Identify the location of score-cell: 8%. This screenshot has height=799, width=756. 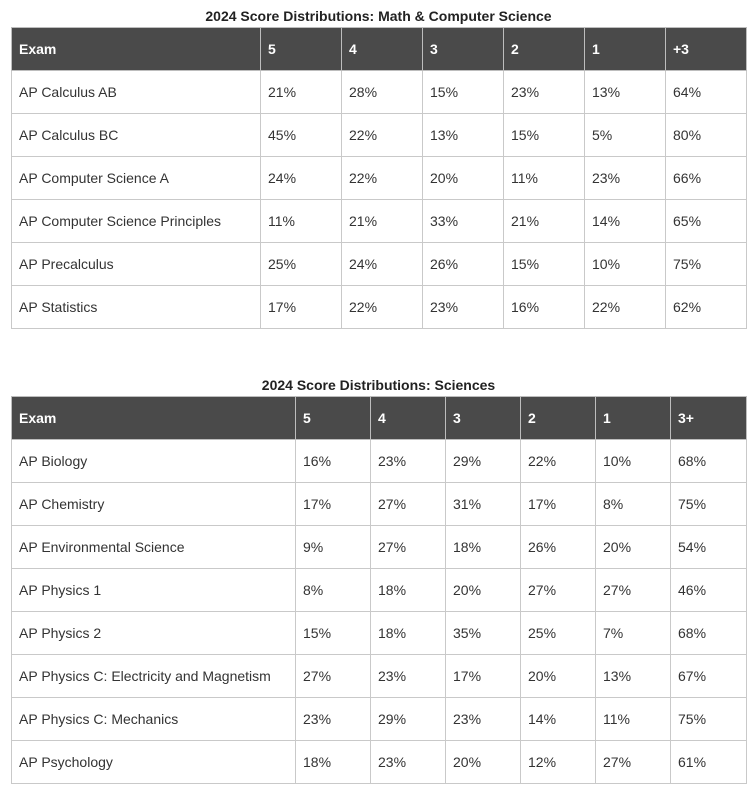
(633, 504).